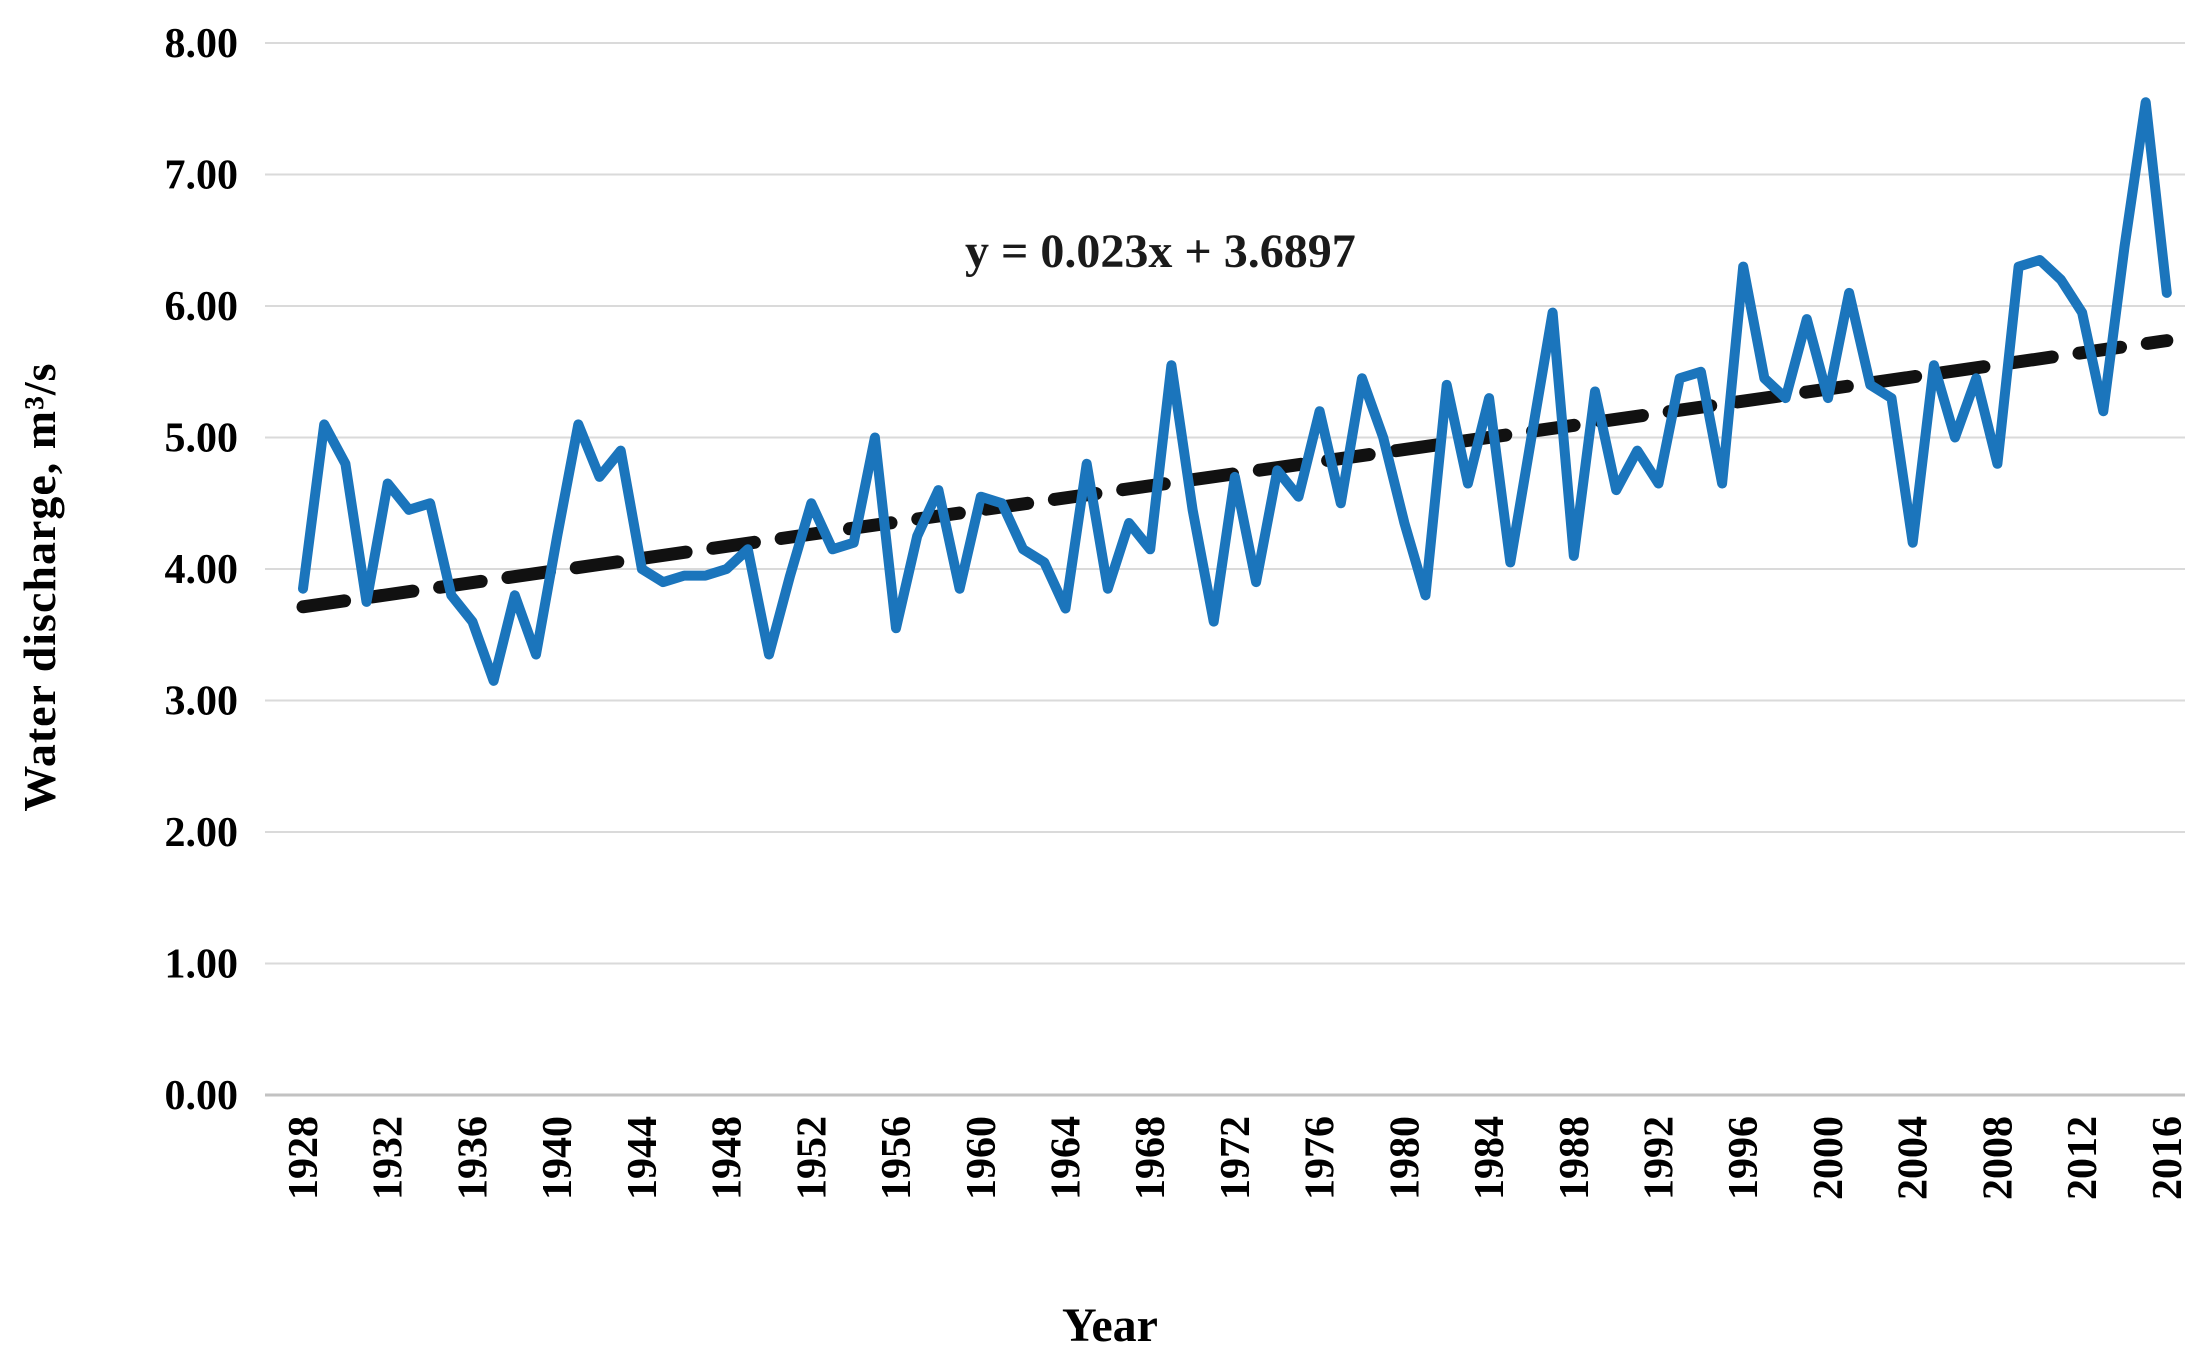 This screenshot has height=1371, width=2208. What do you see at coordinates (39, 587) in the screenshot?
I see `y-axis-title: Water discharge, m³/s` at bounding box center [39, 587].